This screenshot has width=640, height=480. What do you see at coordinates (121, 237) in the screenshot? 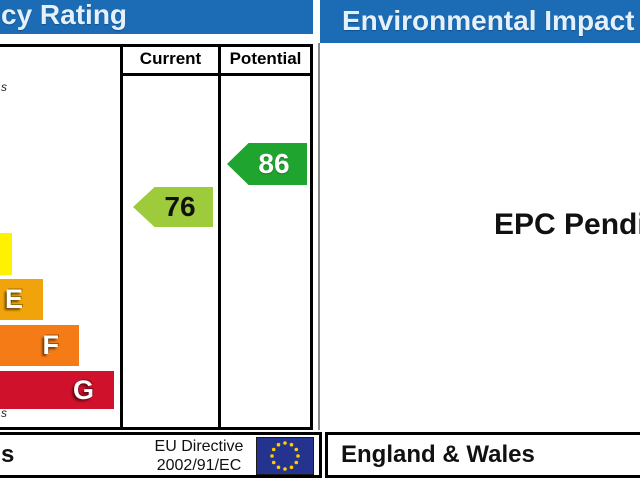
I see `table-divider-left` at bounding box center [121, 237].